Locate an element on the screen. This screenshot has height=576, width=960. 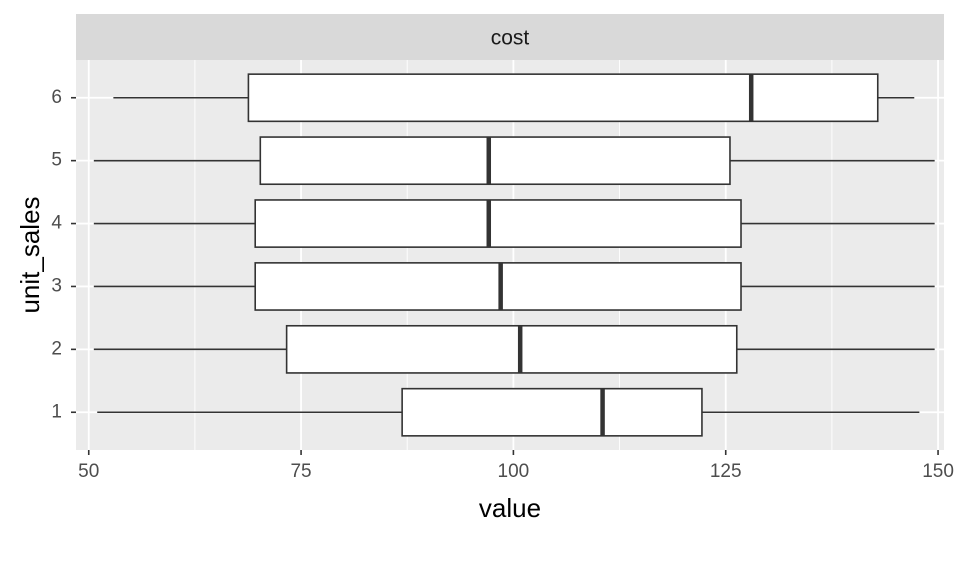
y-tick-label: 6 is located at coordinates (56, 97).